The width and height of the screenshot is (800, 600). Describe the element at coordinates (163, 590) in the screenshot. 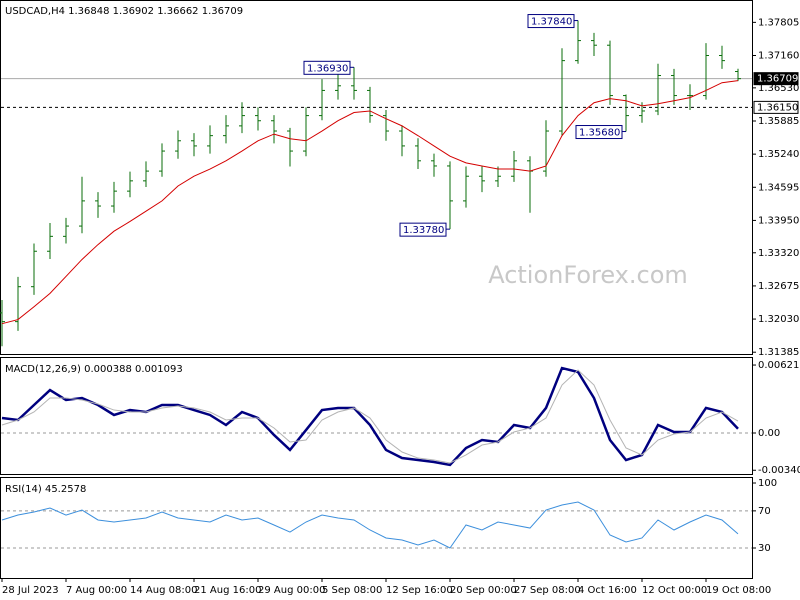

I see `x-tick-label: 14 Aug 08:00` at that location.